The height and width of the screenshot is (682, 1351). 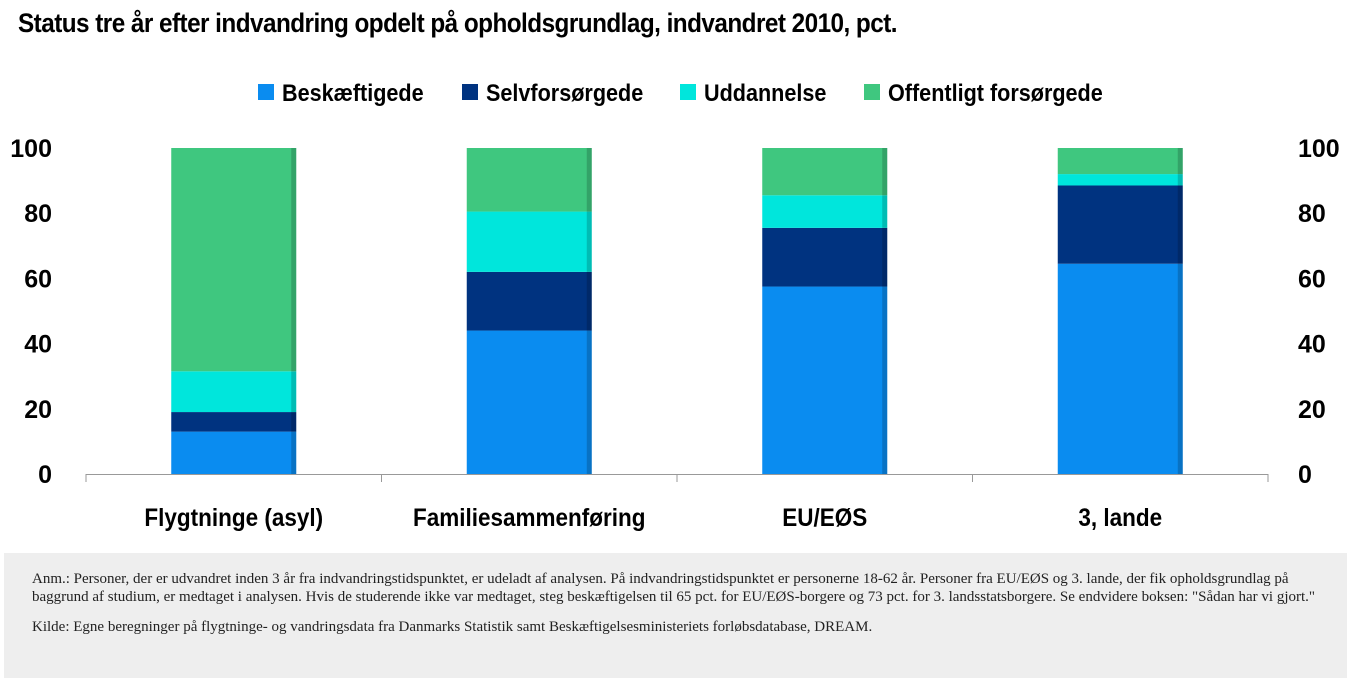 I want to click on y-tick-label-left: 0, so click(x=45, y=475).